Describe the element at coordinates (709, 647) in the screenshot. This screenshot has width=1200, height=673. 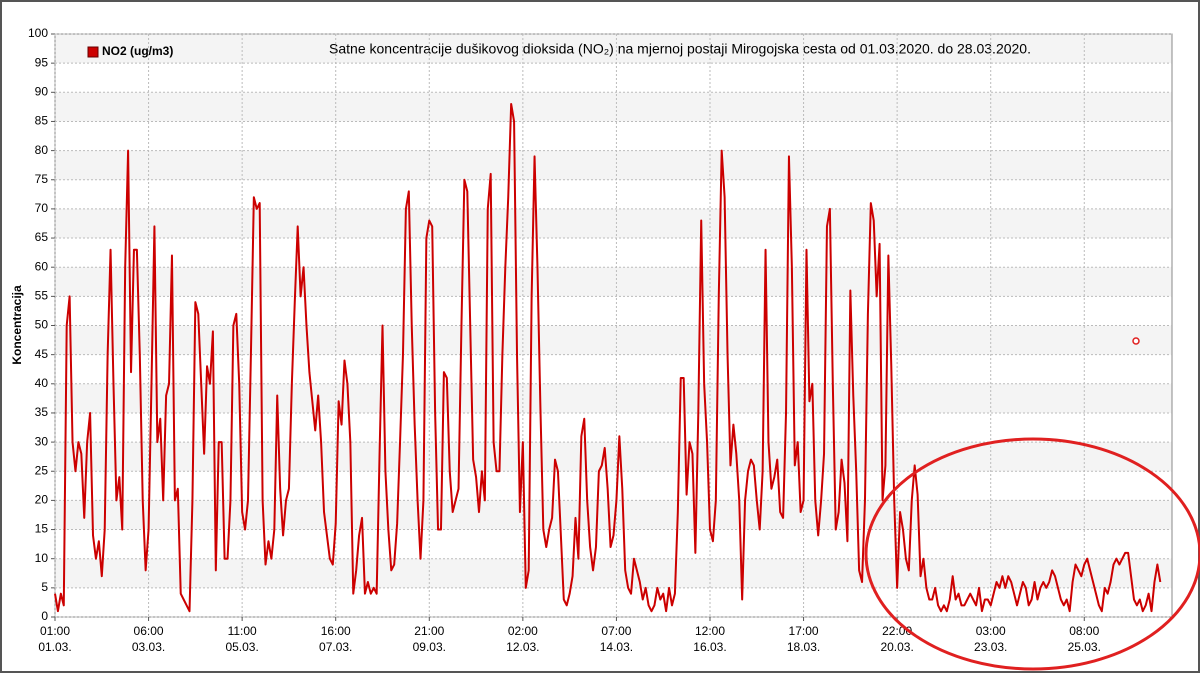
I see `x-tick-label: 16.03.` at that location.